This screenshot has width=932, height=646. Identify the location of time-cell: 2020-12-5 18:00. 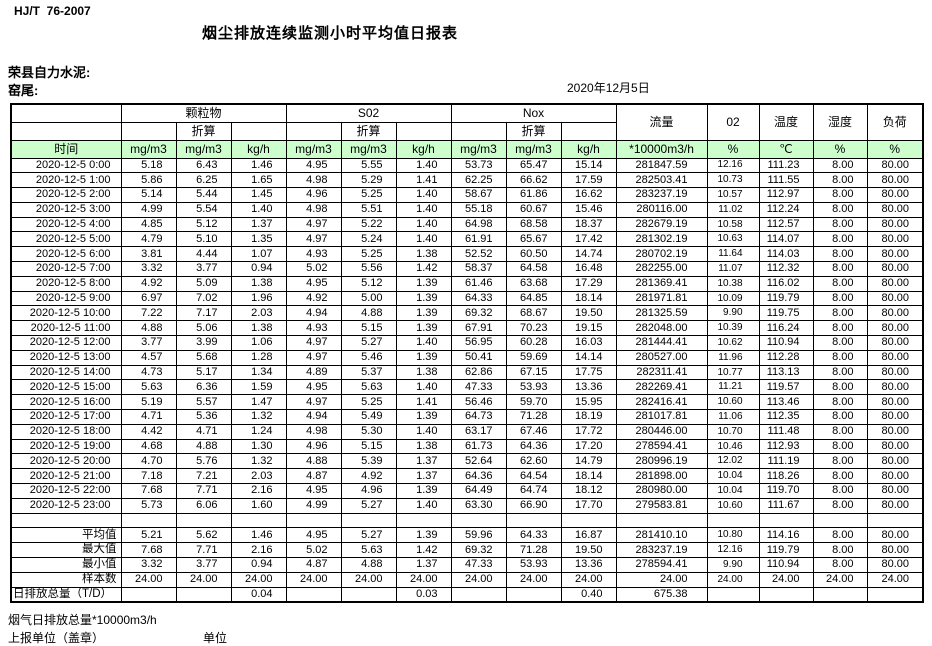
(66, 431).